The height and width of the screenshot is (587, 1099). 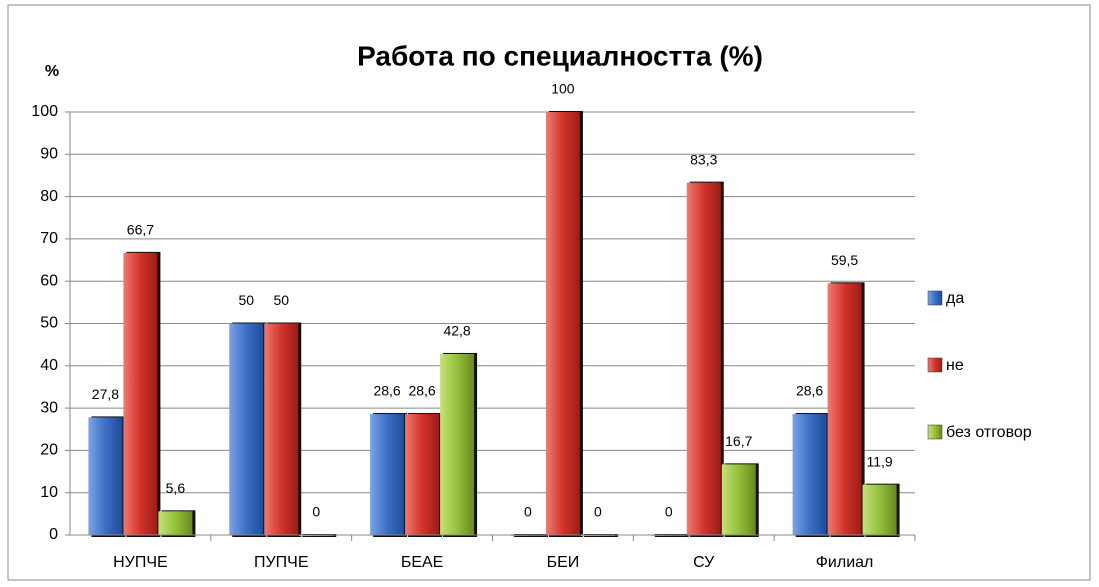 What do you see at coordinates (49, 196) in the screenshot?
I see `y-tick-label: 80` at bounding box center [49, 196].